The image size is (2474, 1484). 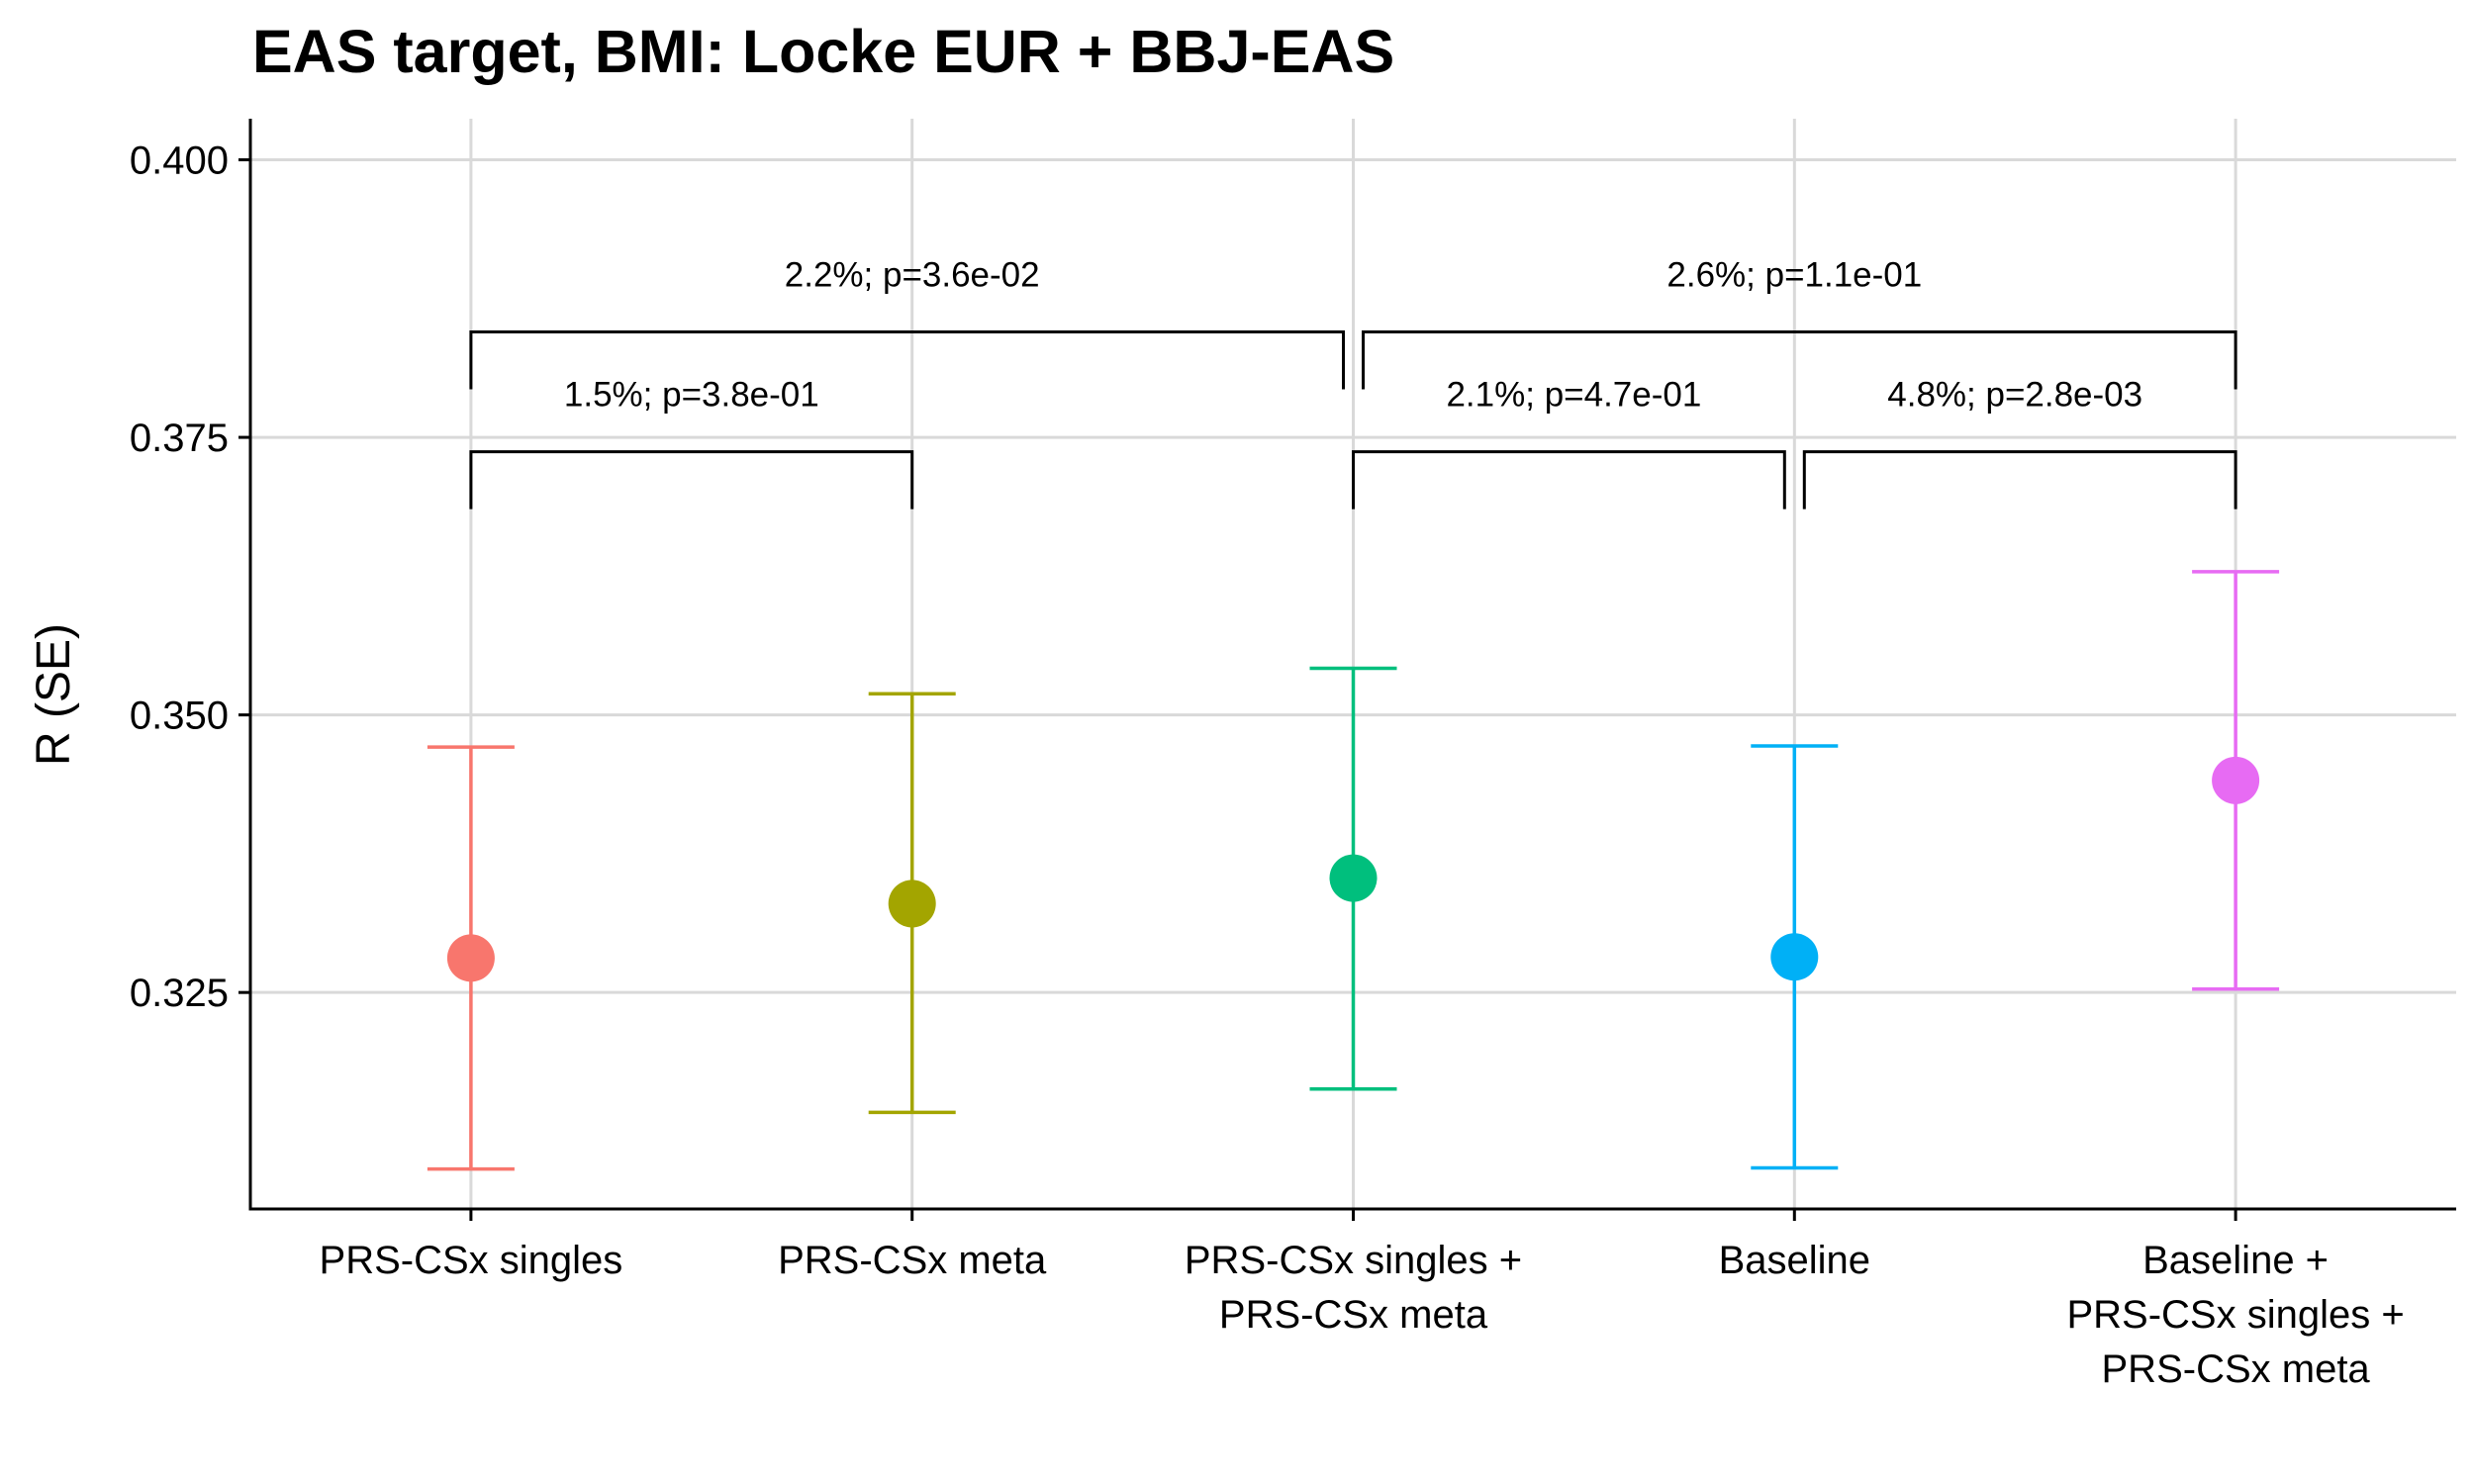 What do you see at coordinates (1574, 395) in the screenshot?
I see `comparison-label: 2.1%; p=4.7e-01` at bounding box center [1574, 395].